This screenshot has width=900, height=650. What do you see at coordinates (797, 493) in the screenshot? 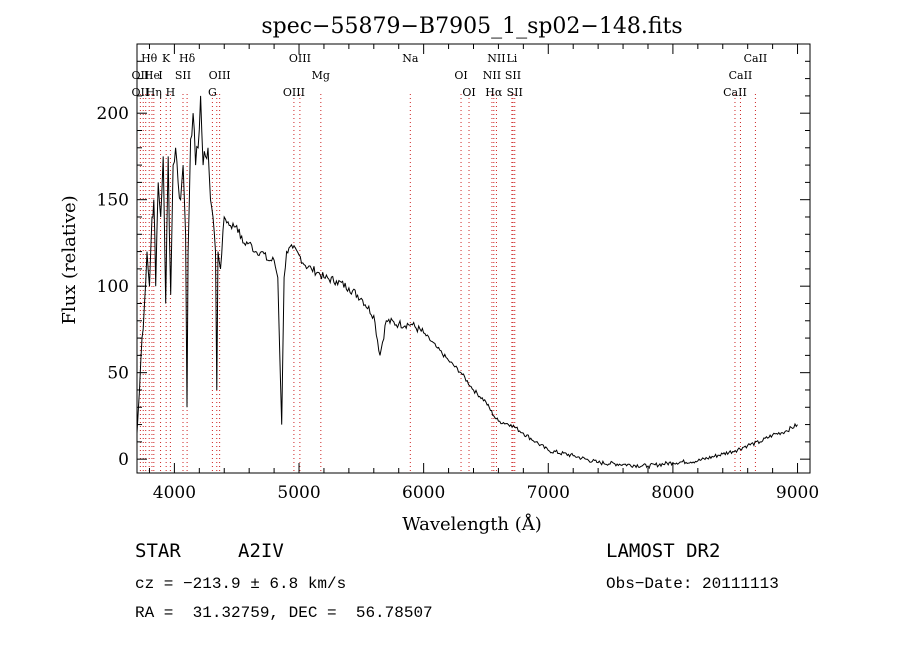
I see `x-tick-label: 9000` at bounding box center [797, 493].